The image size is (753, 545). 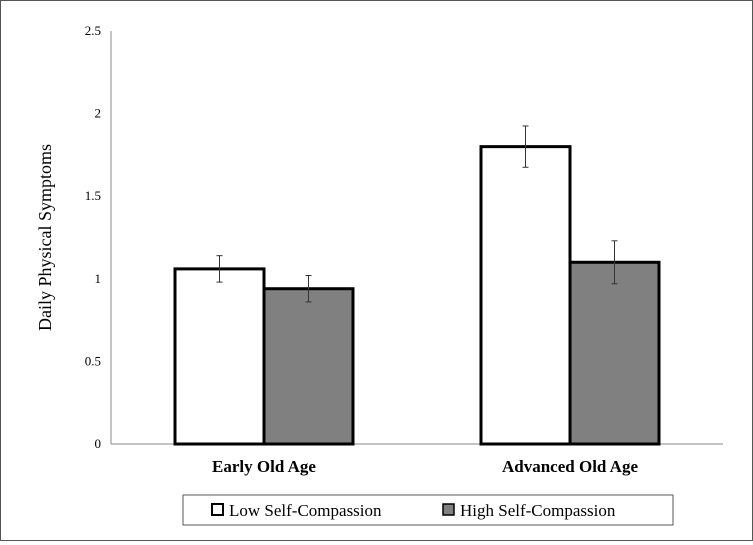 What do you see at coordinates (217, 509) in the screenshot?
I see `legend-swatch-low` at bounding box center [217, 509].